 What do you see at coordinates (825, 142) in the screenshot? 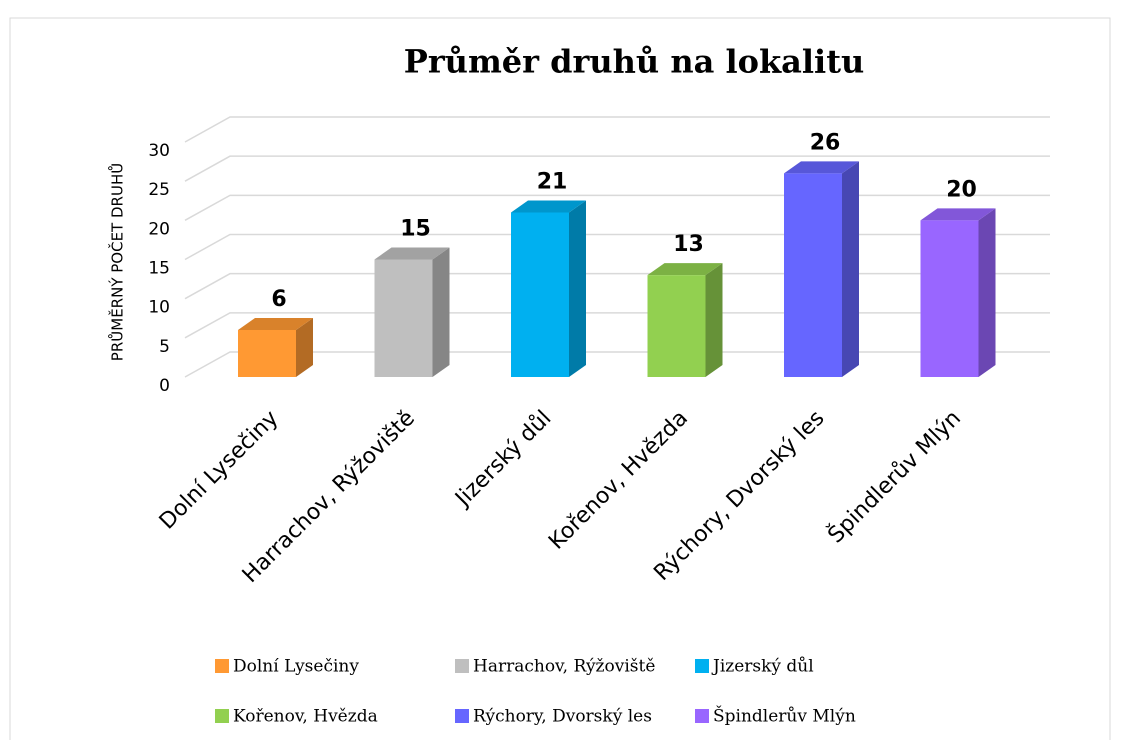
I see `value-label: 26` at bounding box center [825, 142].